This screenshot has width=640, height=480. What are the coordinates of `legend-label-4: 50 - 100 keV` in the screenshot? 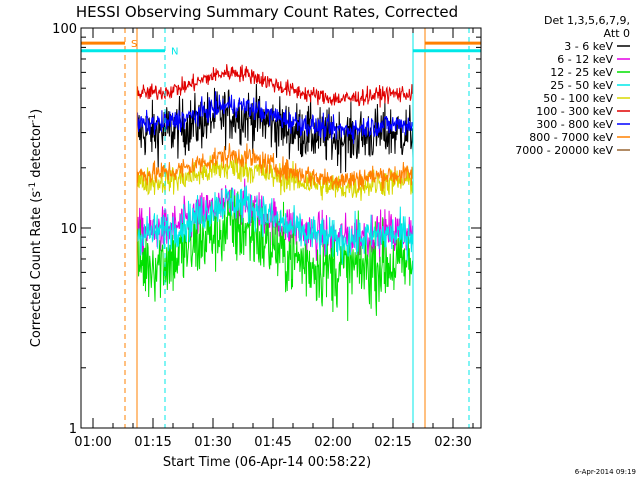 It's located at (578, 98).